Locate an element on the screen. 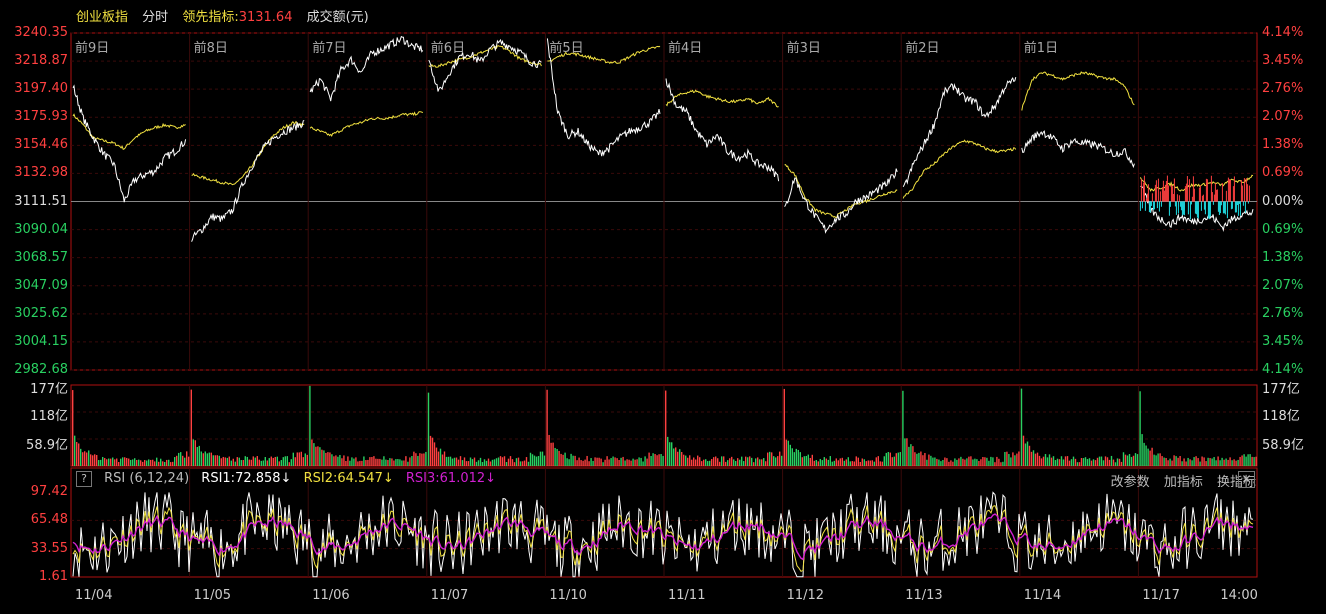 This screenshot has width=1326, height=614. percent-tick-right: 3.45% is located at coordinates (1283, 61).